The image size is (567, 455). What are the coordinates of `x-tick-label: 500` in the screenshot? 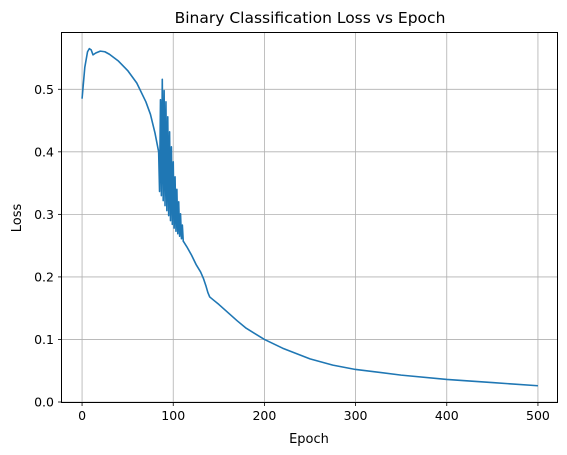 It's located at (538, 415).